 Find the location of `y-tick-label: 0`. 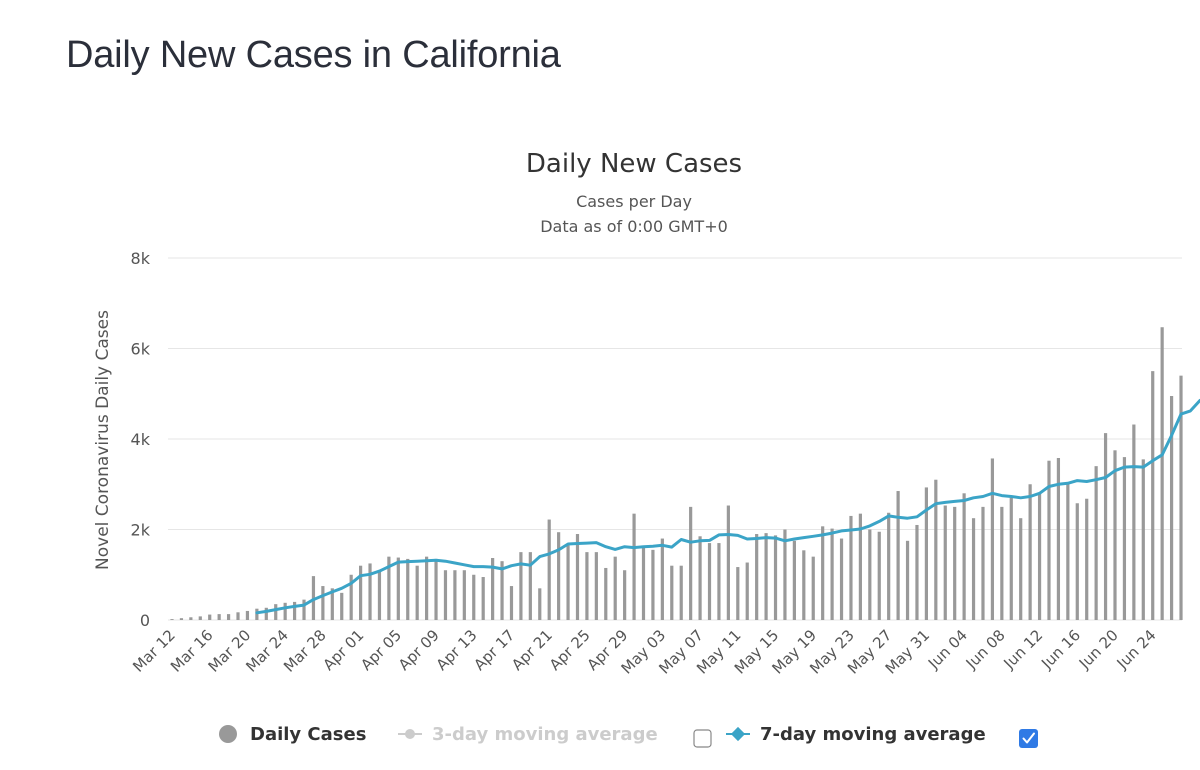

y-tick-label: 0 is located at coordinates (145, 620).